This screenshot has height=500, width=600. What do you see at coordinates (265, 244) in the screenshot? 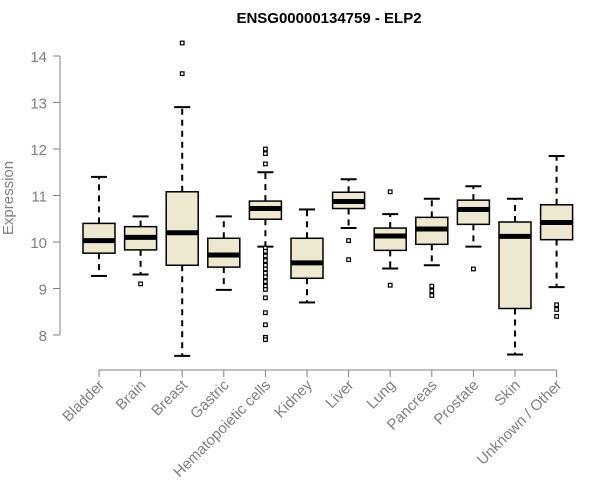
I see `box-hematopoietic-cells` at bounding box center [265, 244].